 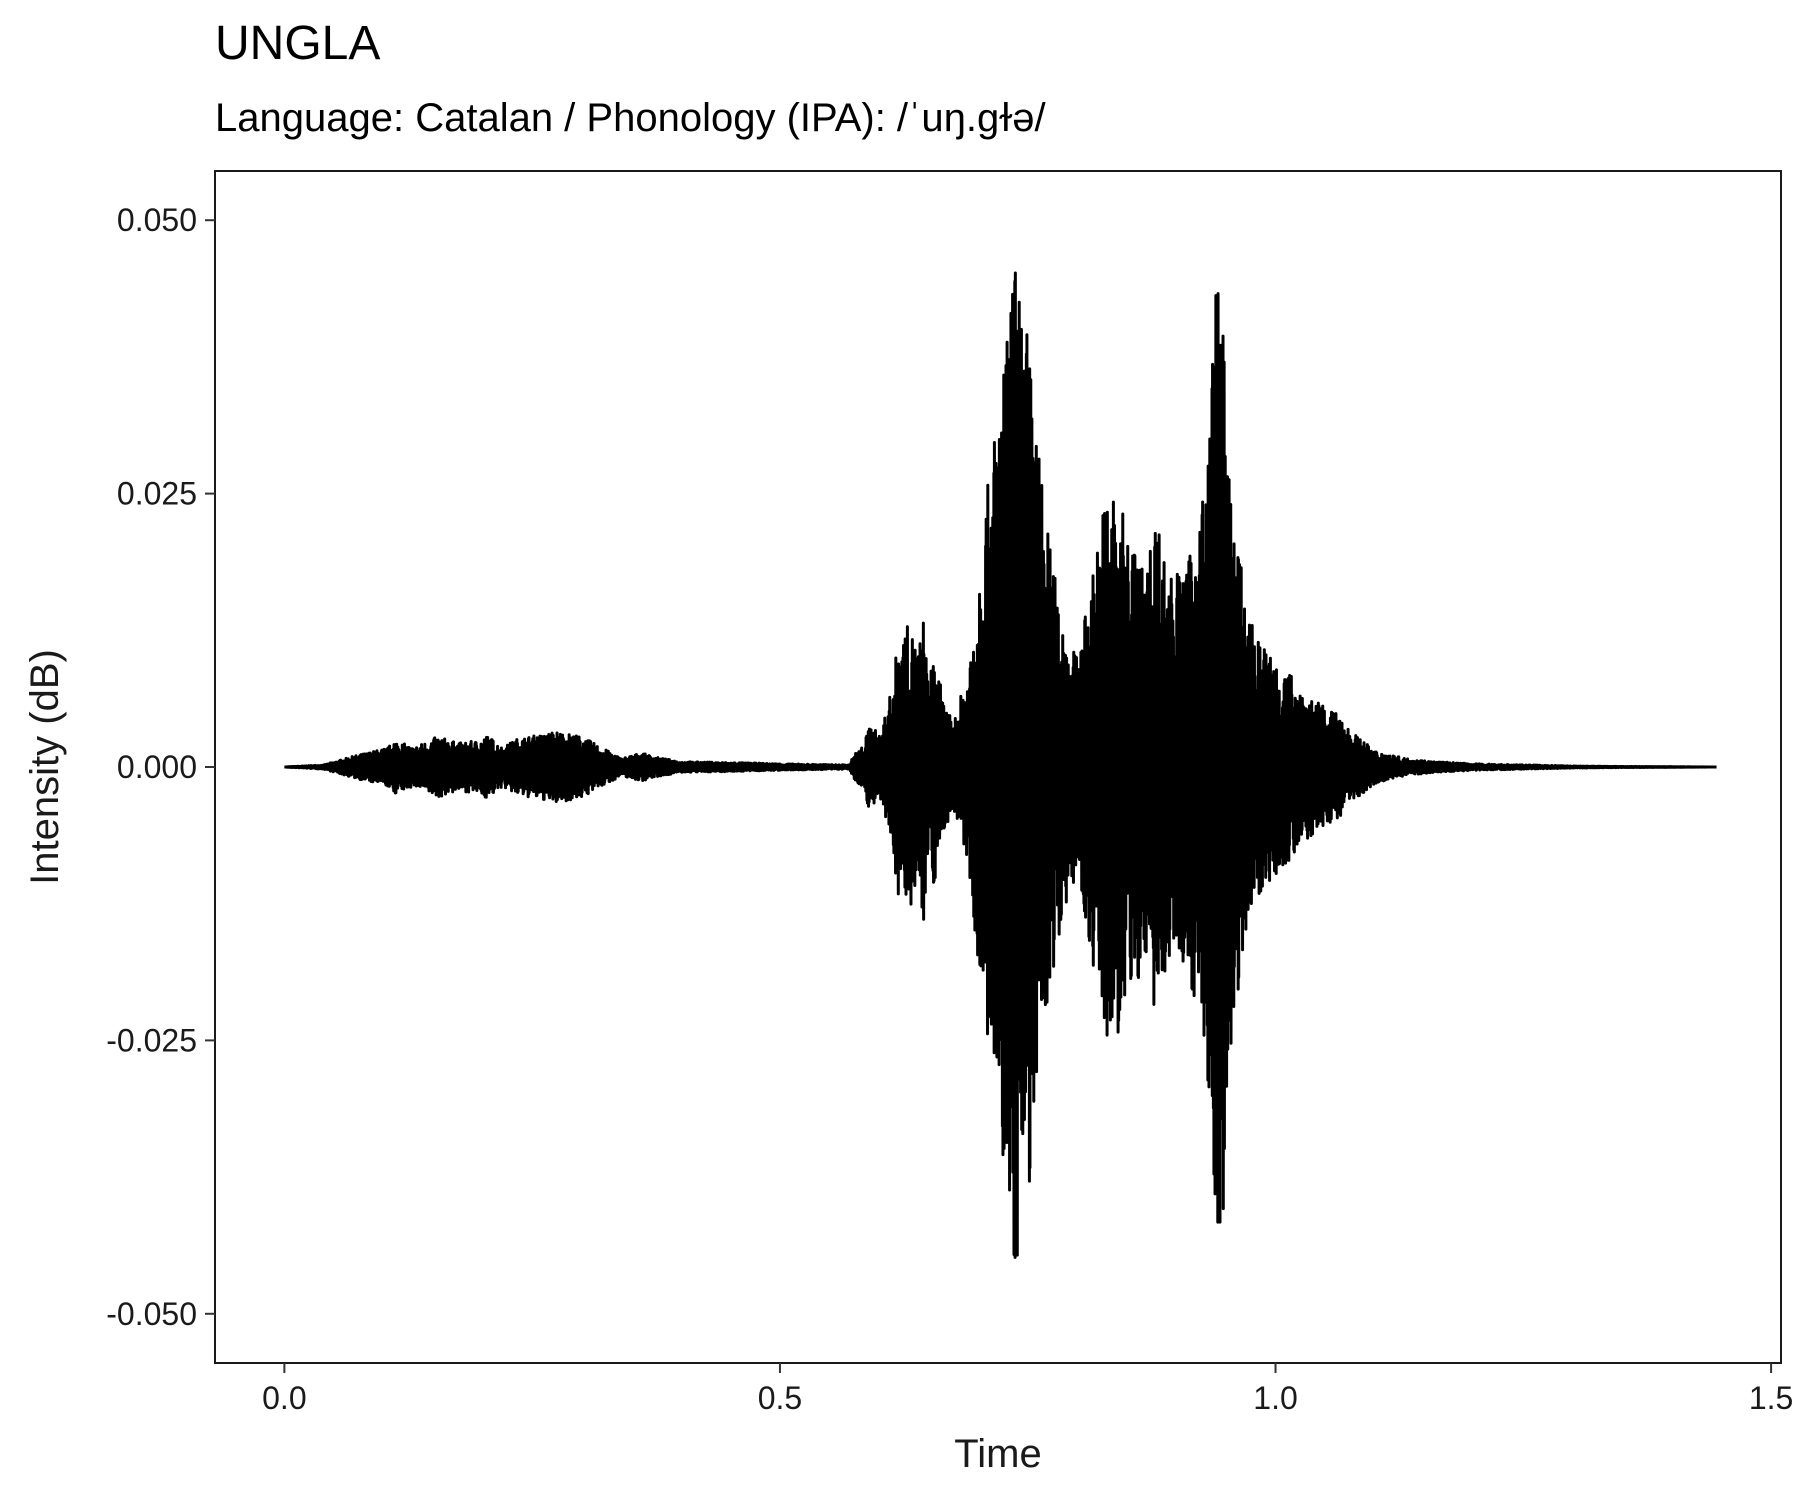 I want to click on y-tick-label: 0.000, so click(x=157, y=767).